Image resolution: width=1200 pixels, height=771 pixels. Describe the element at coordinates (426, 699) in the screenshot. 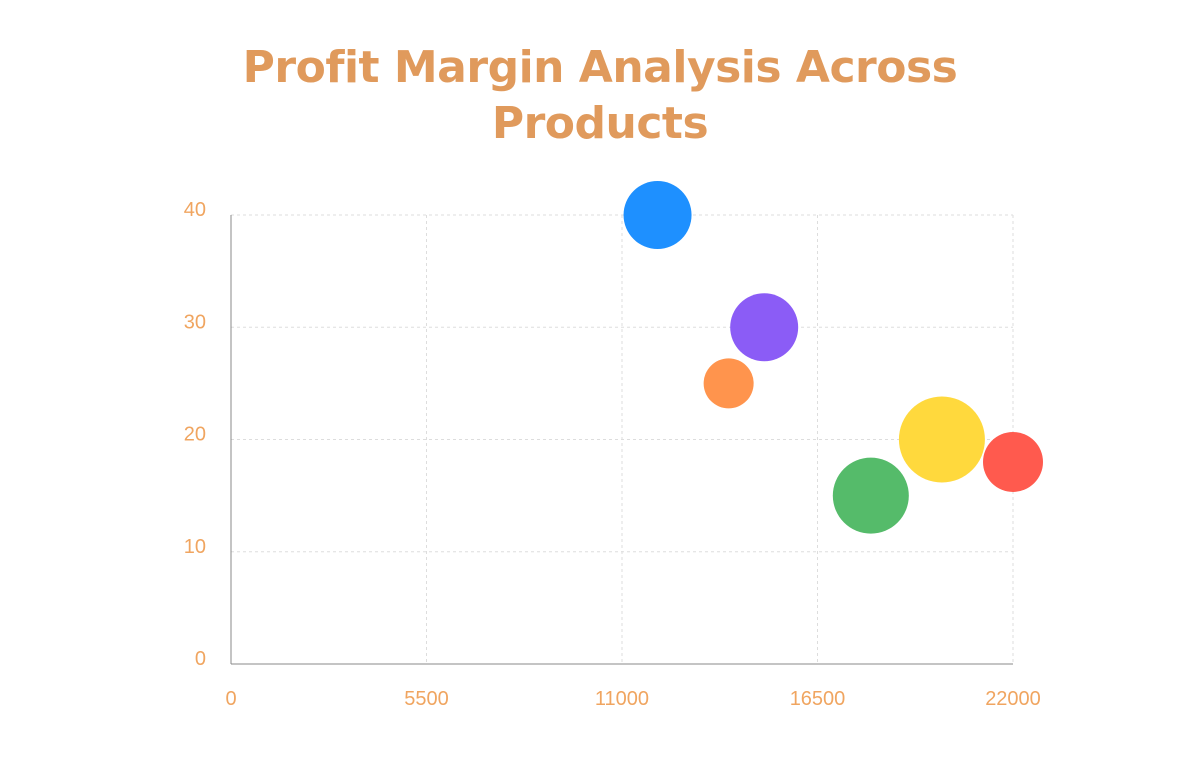

I see `x-tick-label: 5500` at that location.